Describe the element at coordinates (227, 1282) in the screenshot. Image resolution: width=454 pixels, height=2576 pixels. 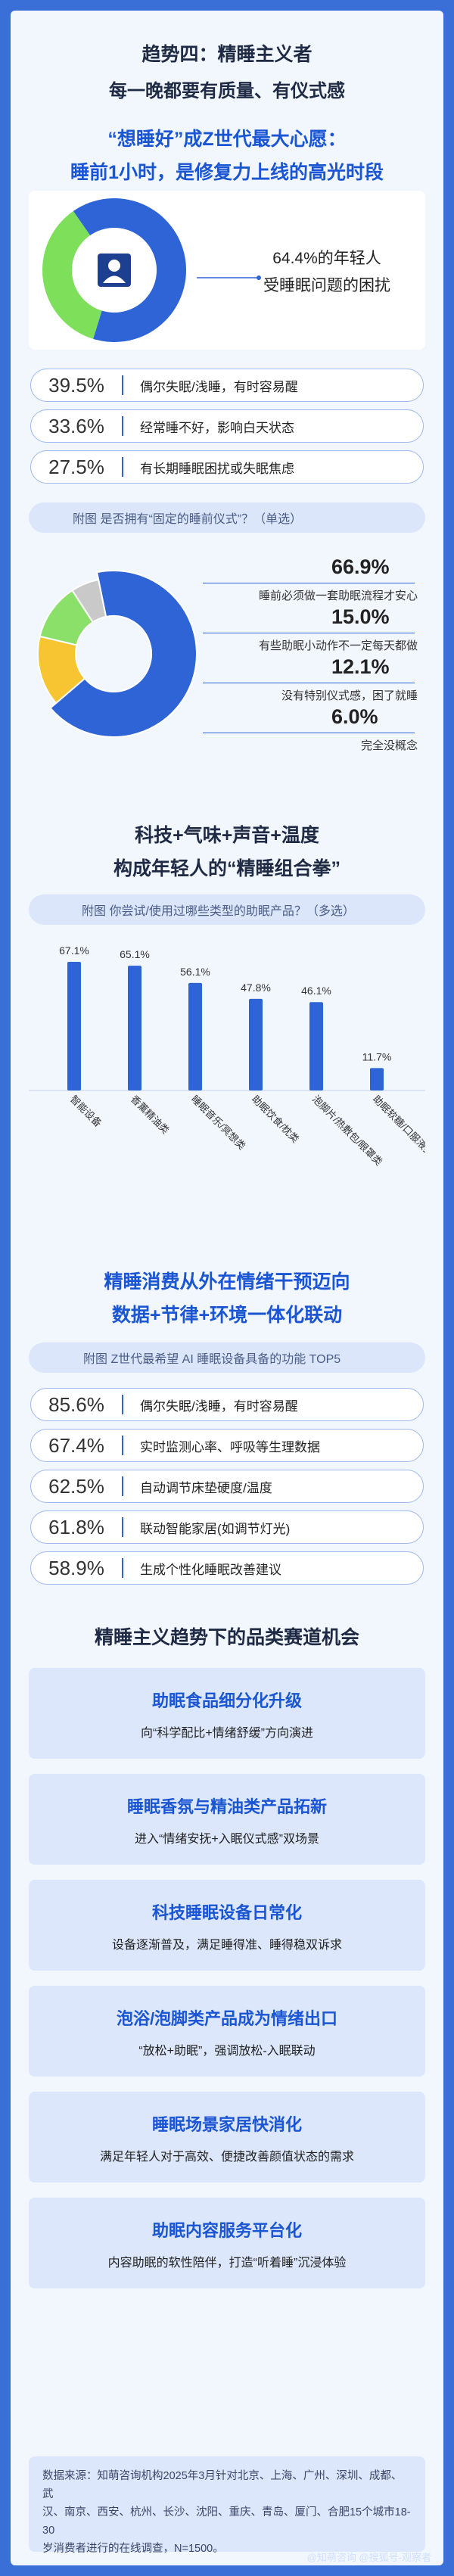
I see `section4-title-line1: 精睡消费从外在情绪干预迈向` at that location.